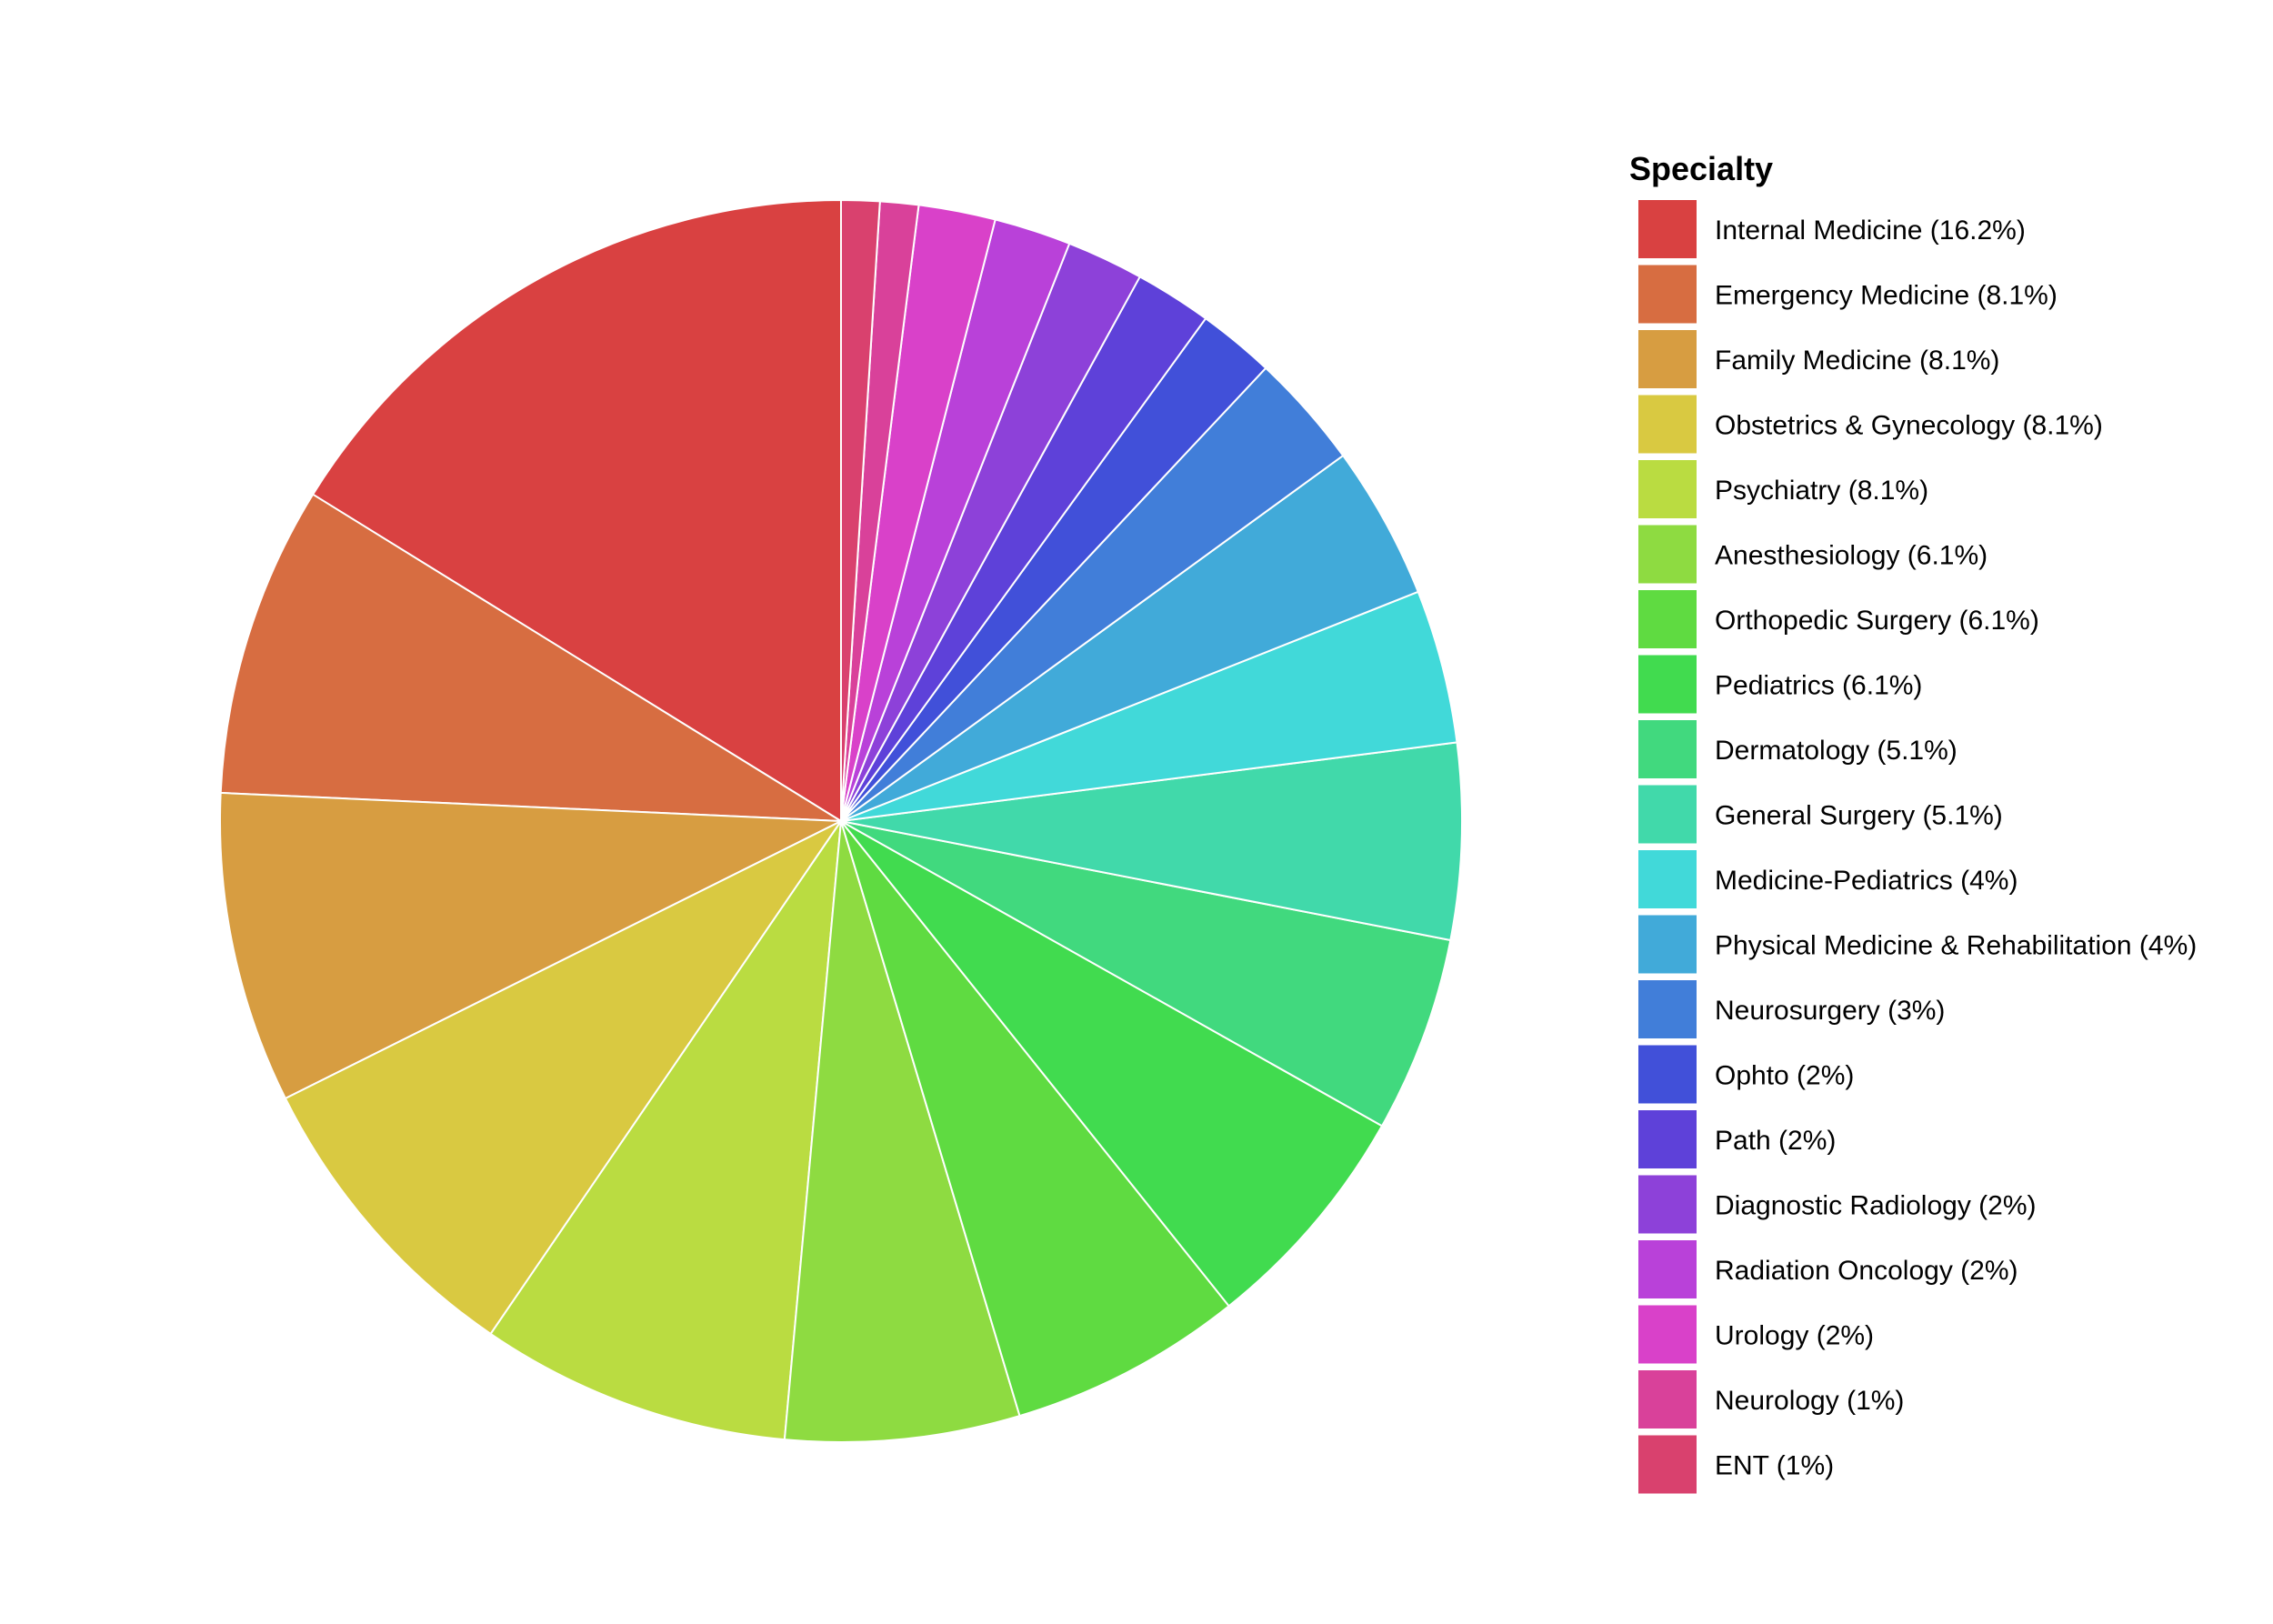  Describe the element at coordinates (1146, 974) in the screenshot. I see `pie-slice-dermatology` at that location.